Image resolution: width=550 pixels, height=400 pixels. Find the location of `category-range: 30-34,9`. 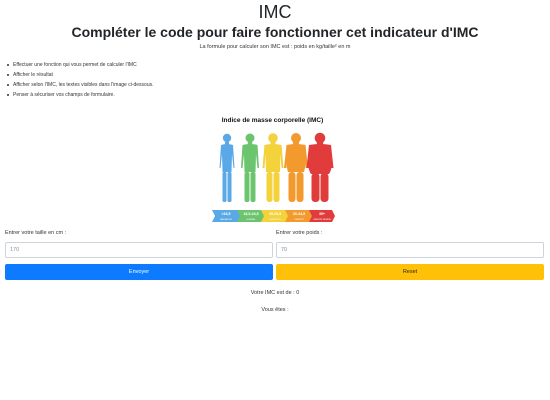

category-range: 30-34,9 is located at coordinates (299, 214).